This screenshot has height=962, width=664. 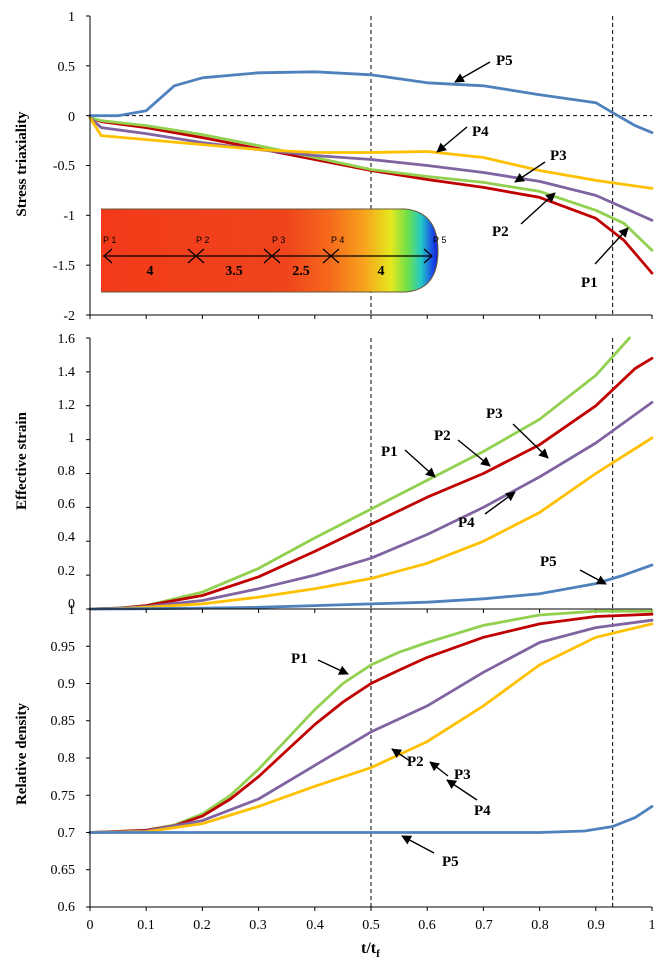 I want to click on y-tick-labels: 1.6 1.4 1.2 1 0.8 0.6 0.4 0.2 0, so click(x=67, y=472).